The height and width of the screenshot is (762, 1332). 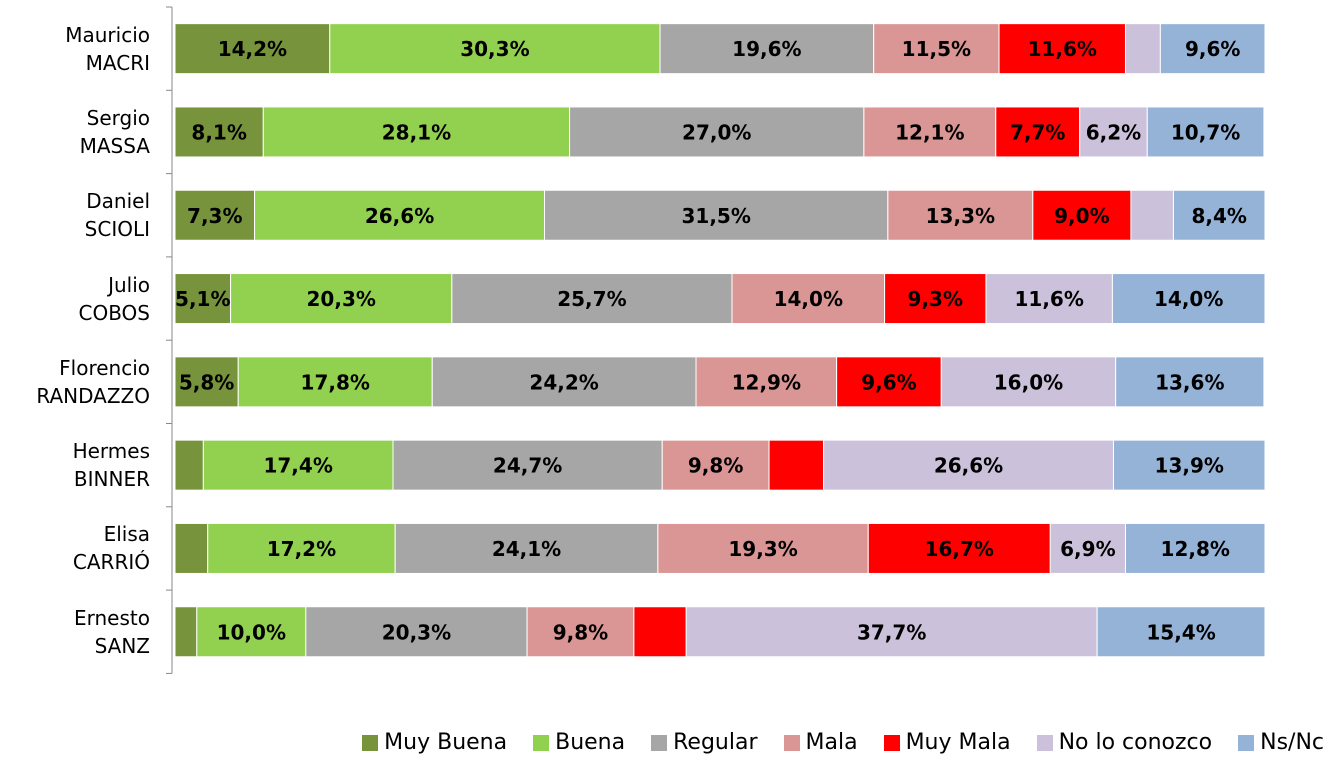 What do you see at coordinates (416, 132) in the screenshot?
I see `value-label: 28,1%` at bounding box center [416, 132].